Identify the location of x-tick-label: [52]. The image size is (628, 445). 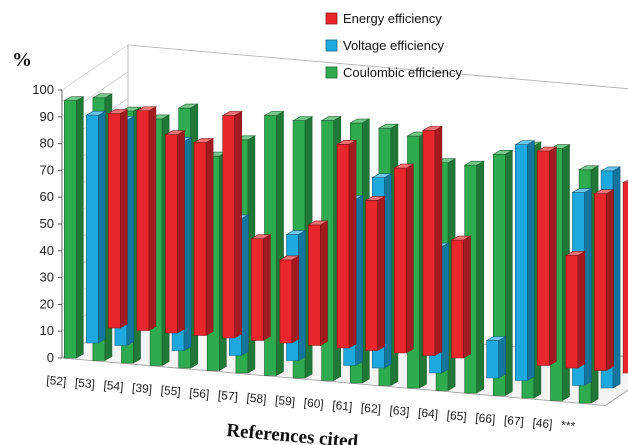
(56, 381).